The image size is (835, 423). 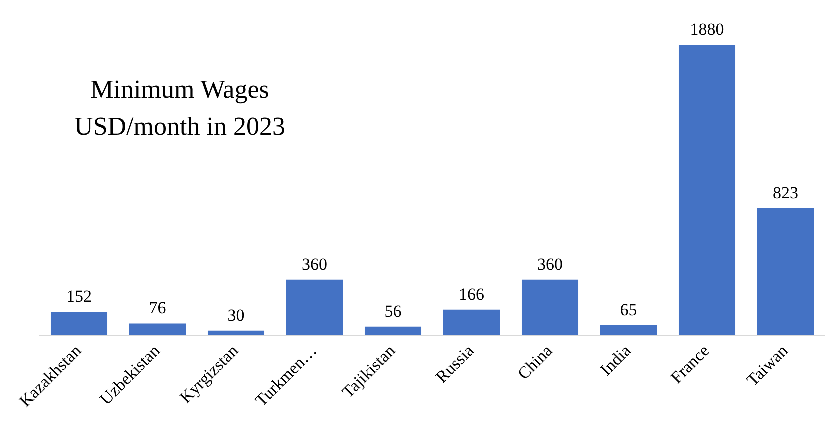 What do you see at coordinates (79, 296) in the screenshot?
I see `data-label: 152` at bounding box center [79, 296].